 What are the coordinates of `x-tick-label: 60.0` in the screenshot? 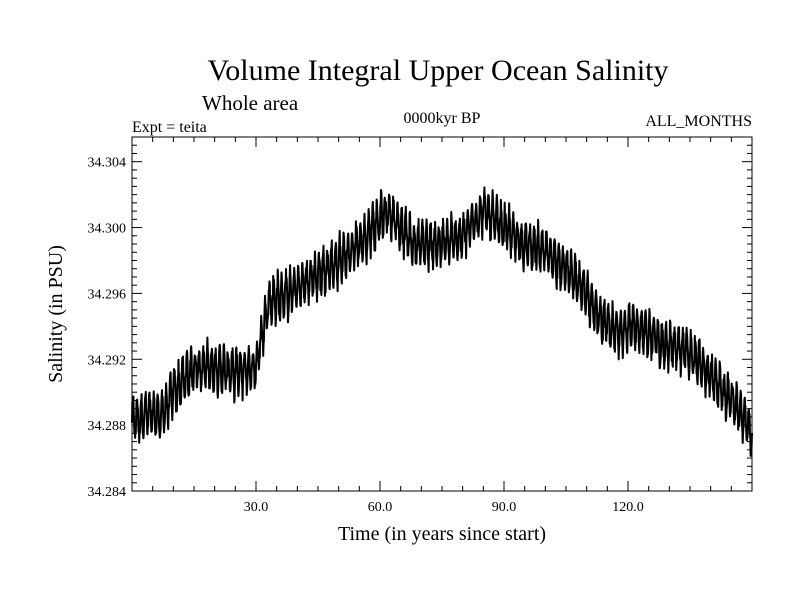 It's located at (380, 507).